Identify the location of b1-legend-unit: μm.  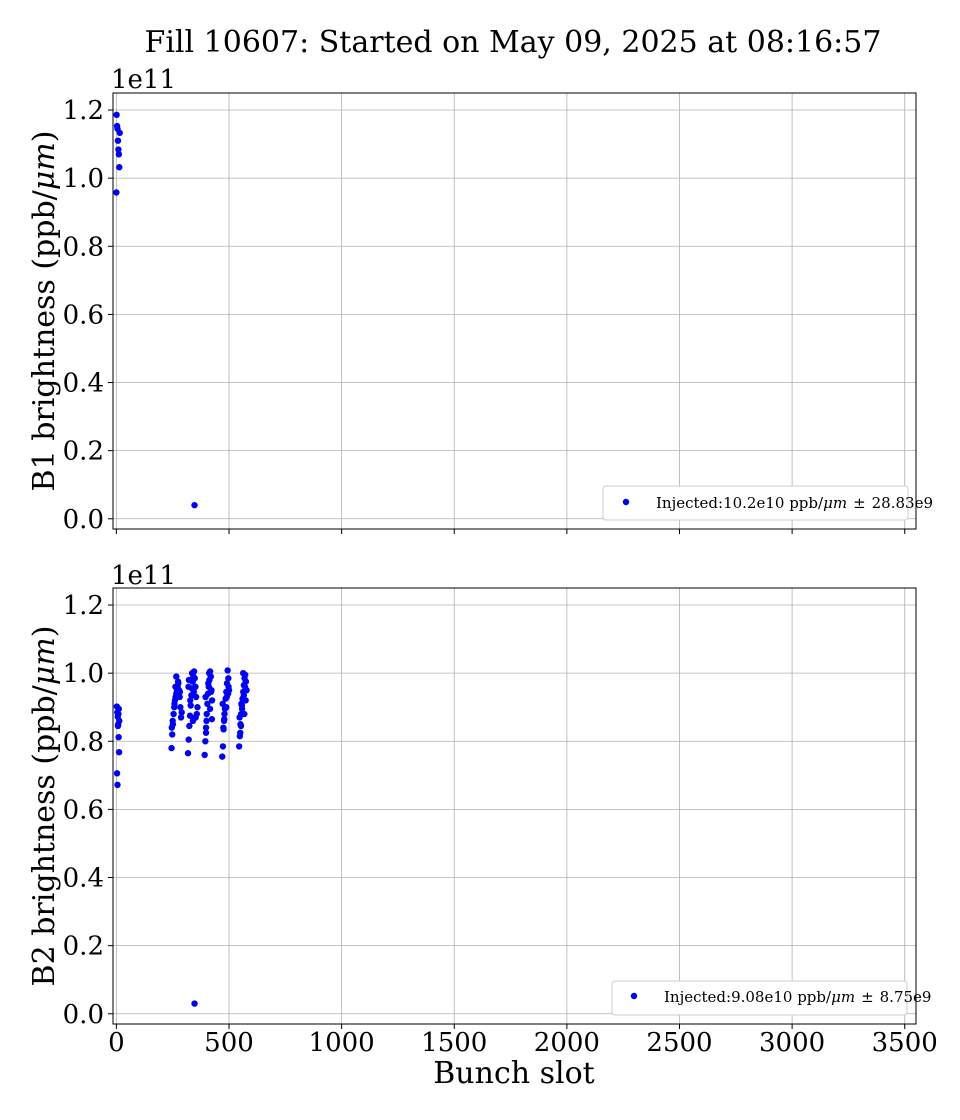
(835, 503).